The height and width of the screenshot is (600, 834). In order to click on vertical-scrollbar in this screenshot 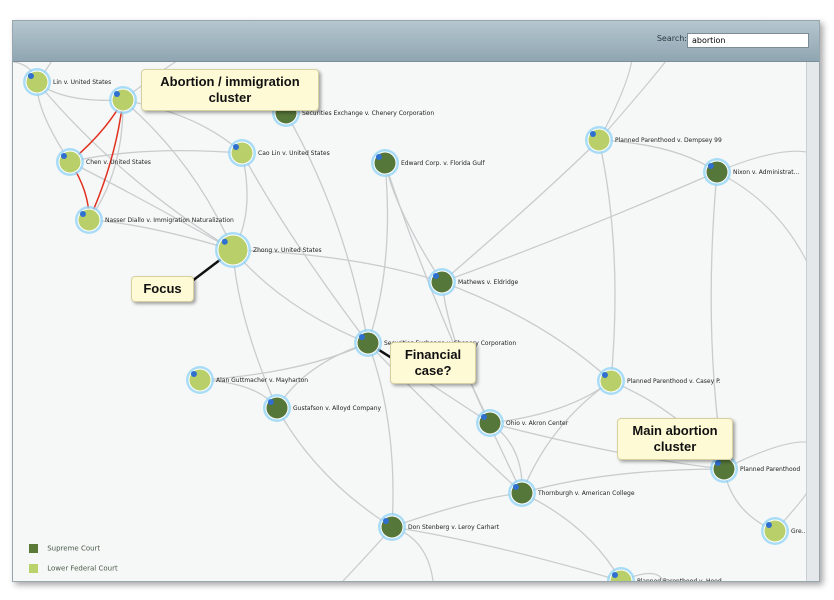, I will do `click(812, 321)`.